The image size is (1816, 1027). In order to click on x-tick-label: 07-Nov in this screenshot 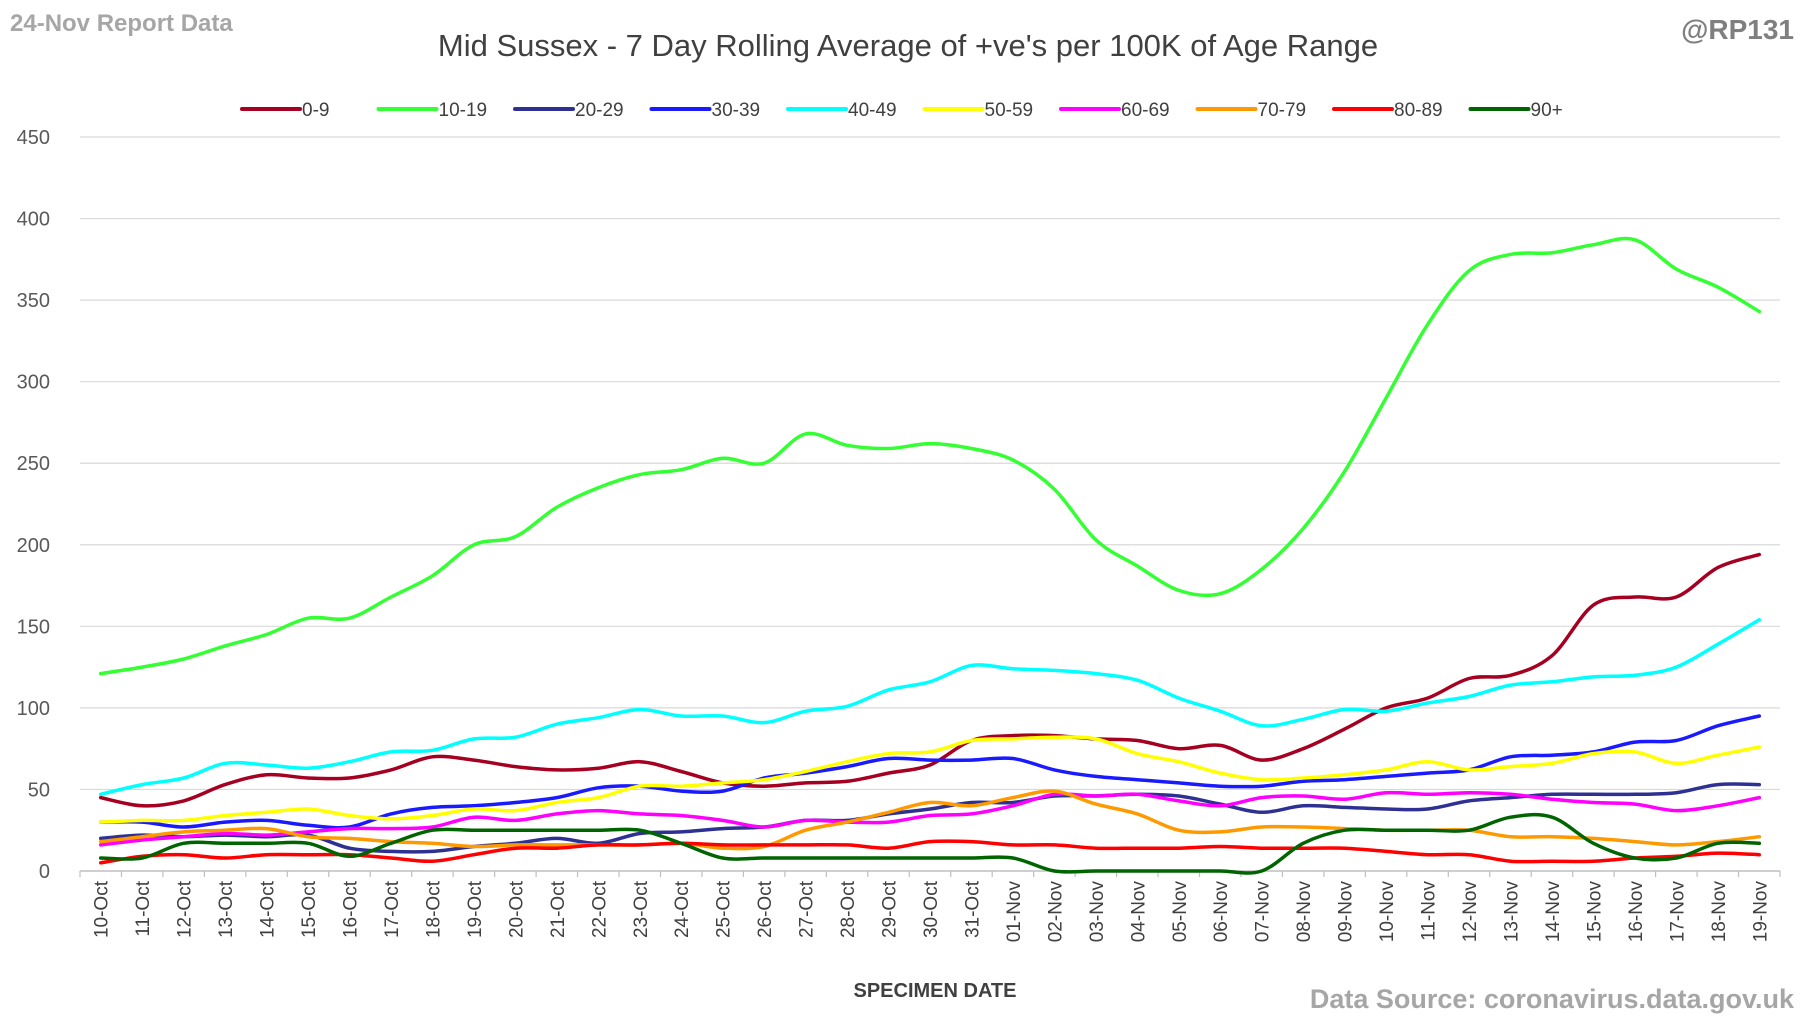, I will do `click(1263, 912)`.